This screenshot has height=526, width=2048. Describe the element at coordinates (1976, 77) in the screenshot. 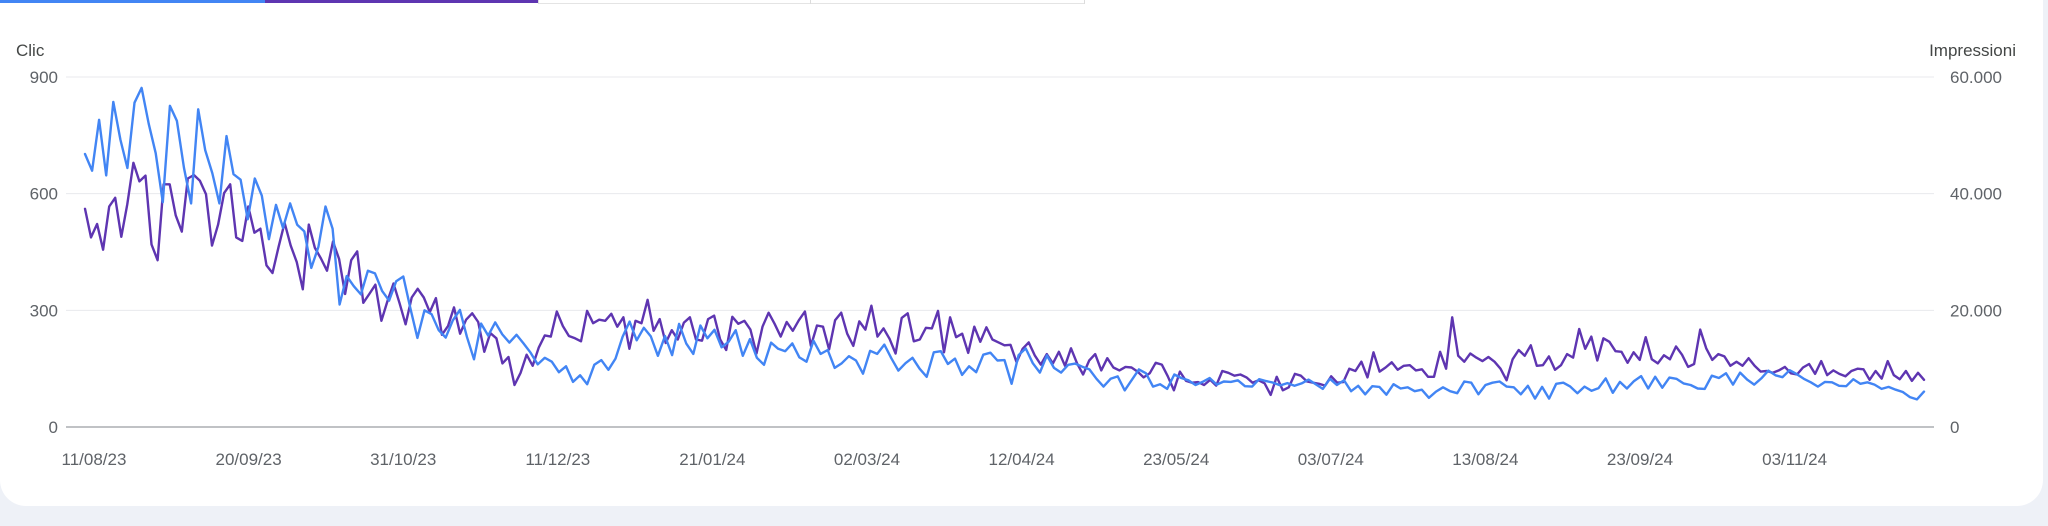

I see `right-axis-tick-label: 60.000` at that location.